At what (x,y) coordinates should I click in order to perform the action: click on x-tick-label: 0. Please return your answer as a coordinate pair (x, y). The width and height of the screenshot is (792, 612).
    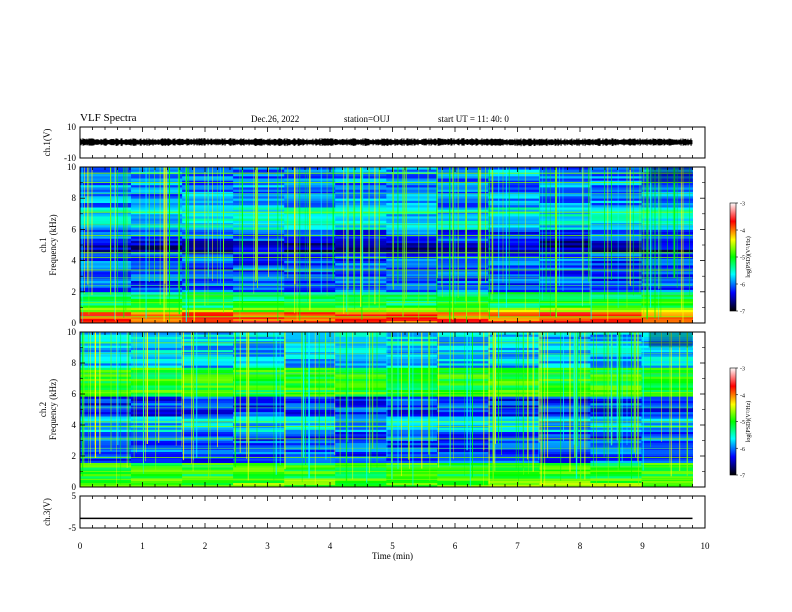
    Looking at the image, I should click on (80, 546).